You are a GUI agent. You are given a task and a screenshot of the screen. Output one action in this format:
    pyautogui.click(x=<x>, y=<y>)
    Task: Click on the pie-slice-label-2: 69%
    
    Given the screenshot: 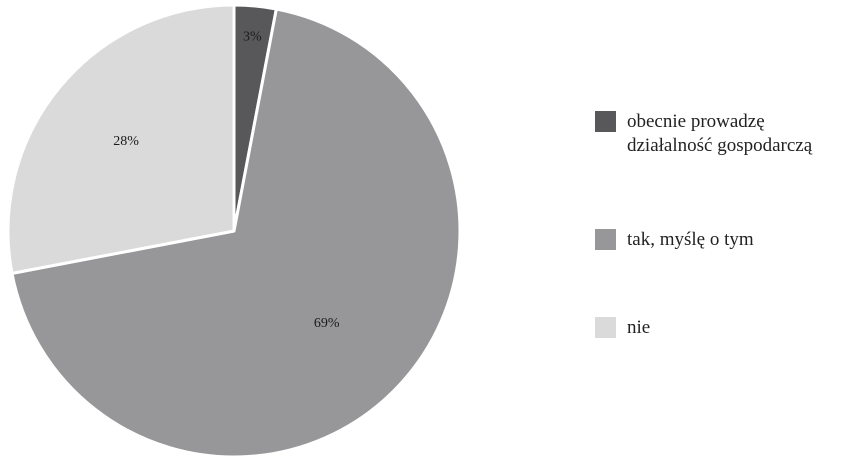 What is the action you would take?
    pyautogui.click(x=327, y=323)
    